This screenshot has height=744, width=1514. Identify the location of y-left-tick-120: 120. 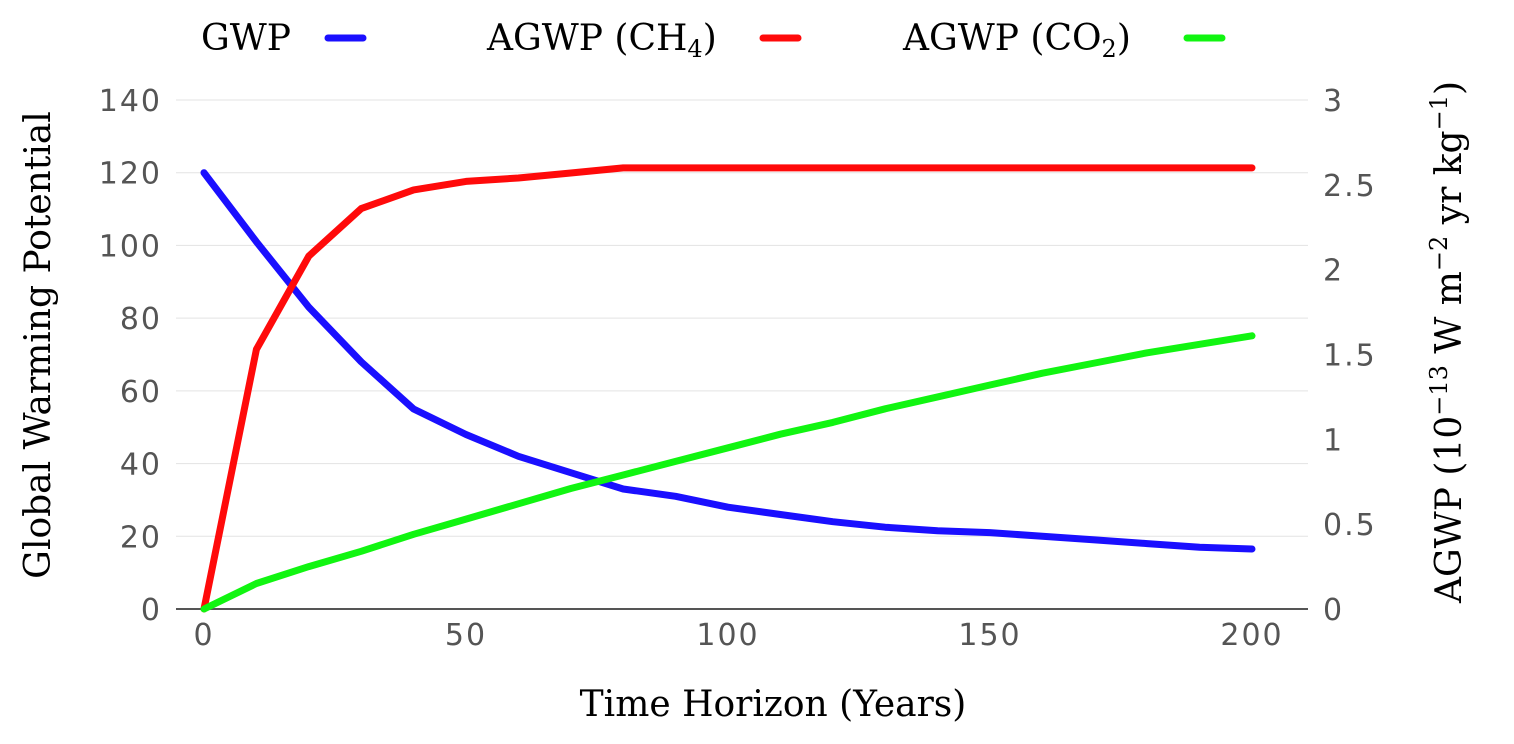
(130, 174).